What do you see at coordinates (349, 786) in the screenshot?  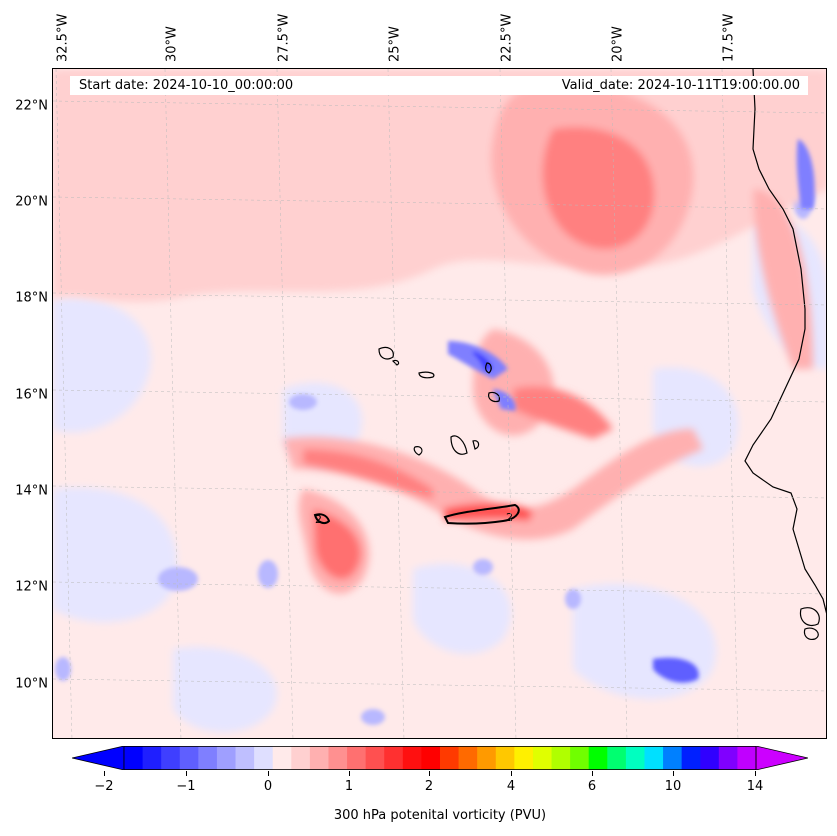 I see `colorbar-tick-label: 1` at bounding box center [349, 786].